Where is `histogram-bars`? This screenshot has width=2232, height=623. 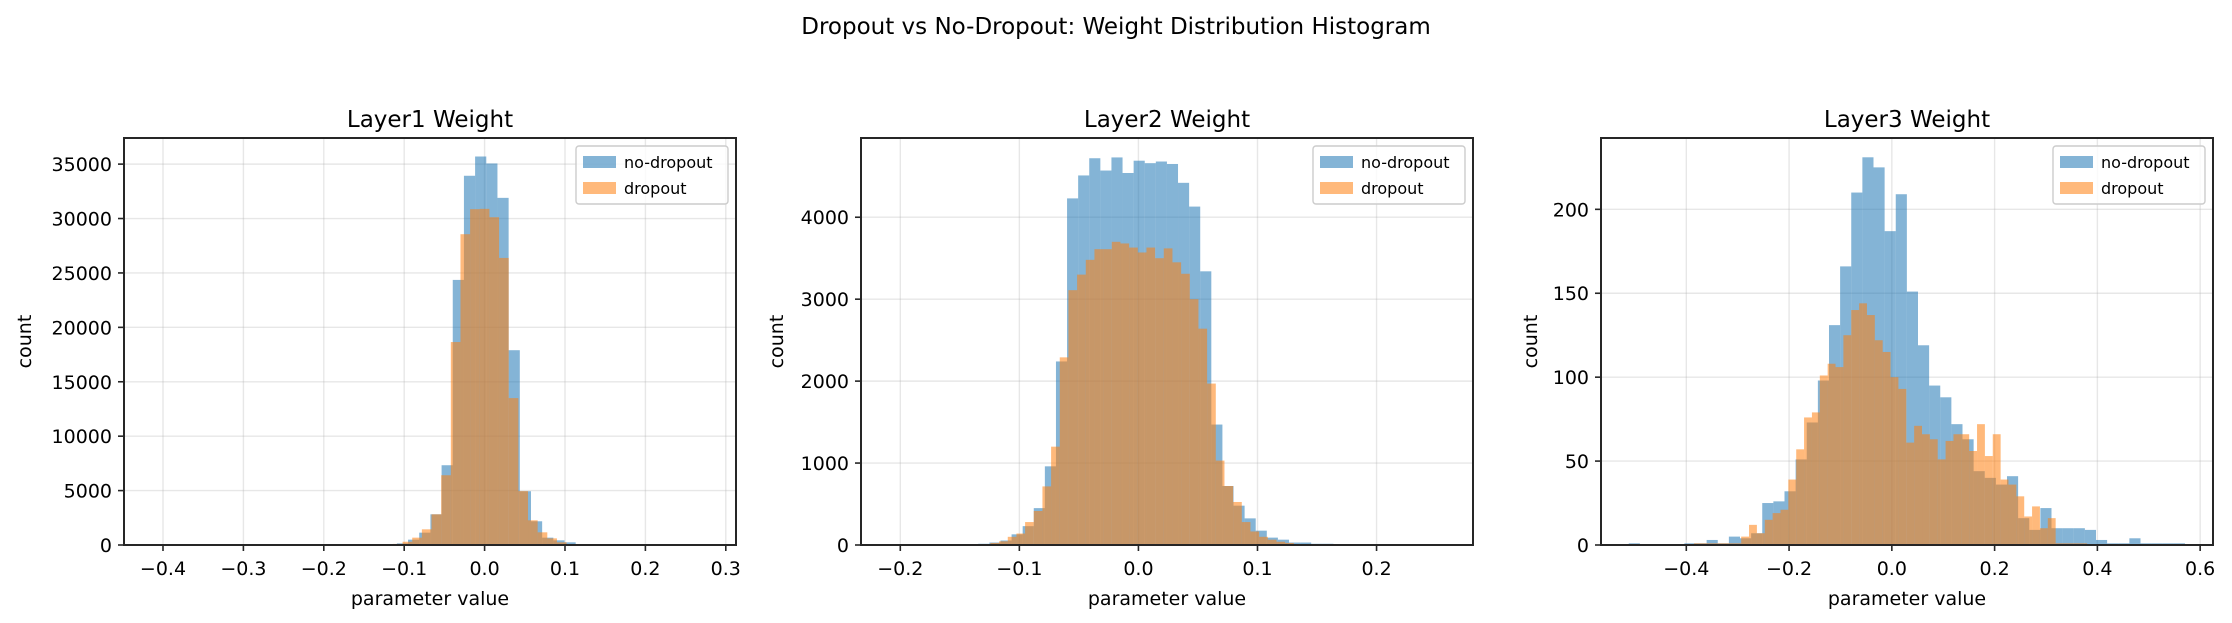 histogram-bars is located at coordinates (486, 350).